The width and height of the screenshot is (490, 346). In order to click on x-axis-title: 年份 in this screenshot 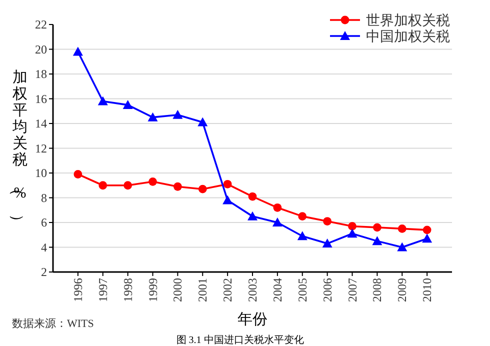, I will do `click(253, 319)`.